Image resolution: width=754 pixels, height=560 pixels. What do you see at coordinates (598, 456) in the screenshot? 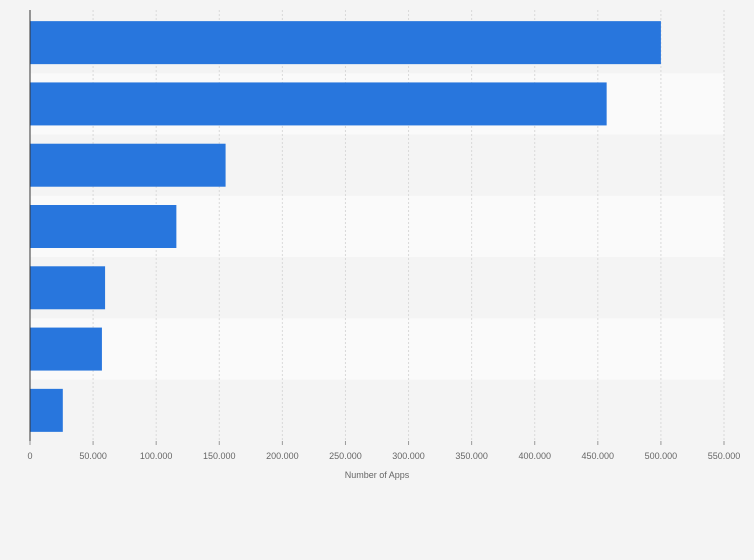
I see `x-tick-label: 450.000` at bounding box center [598, 456].